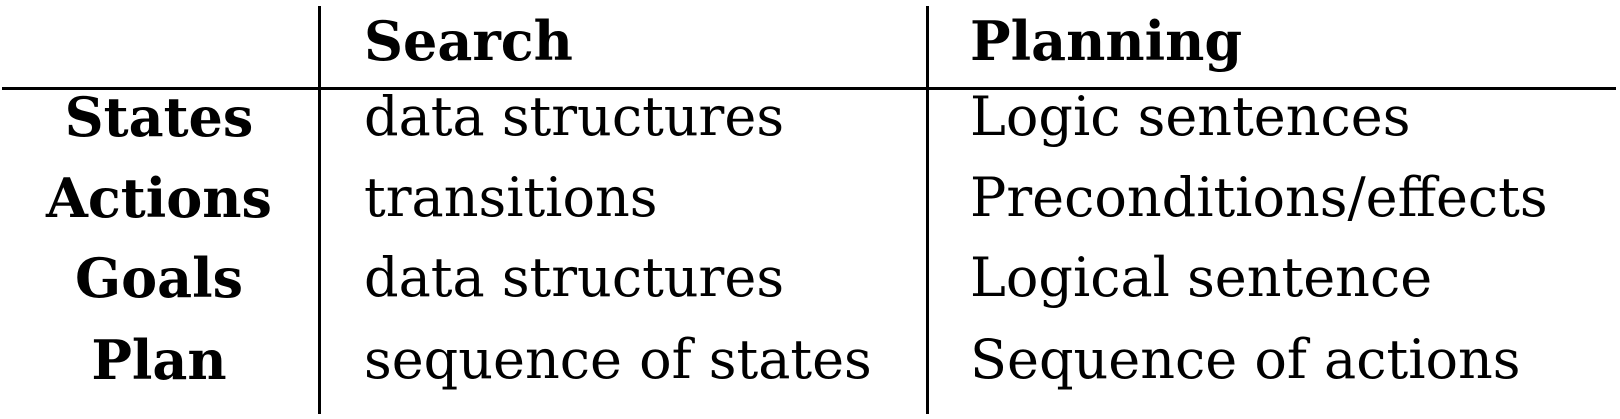  I want to click on cell-actions-search: transitions, so click(511, 197).